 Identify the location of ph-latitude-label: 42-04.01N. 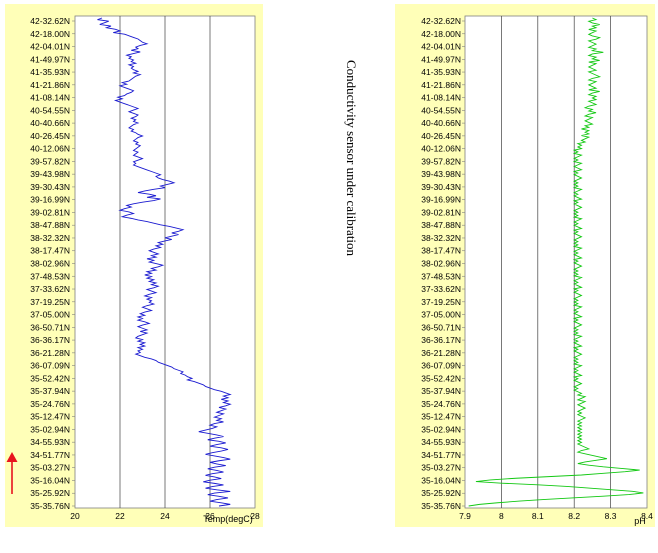
(441, 47).